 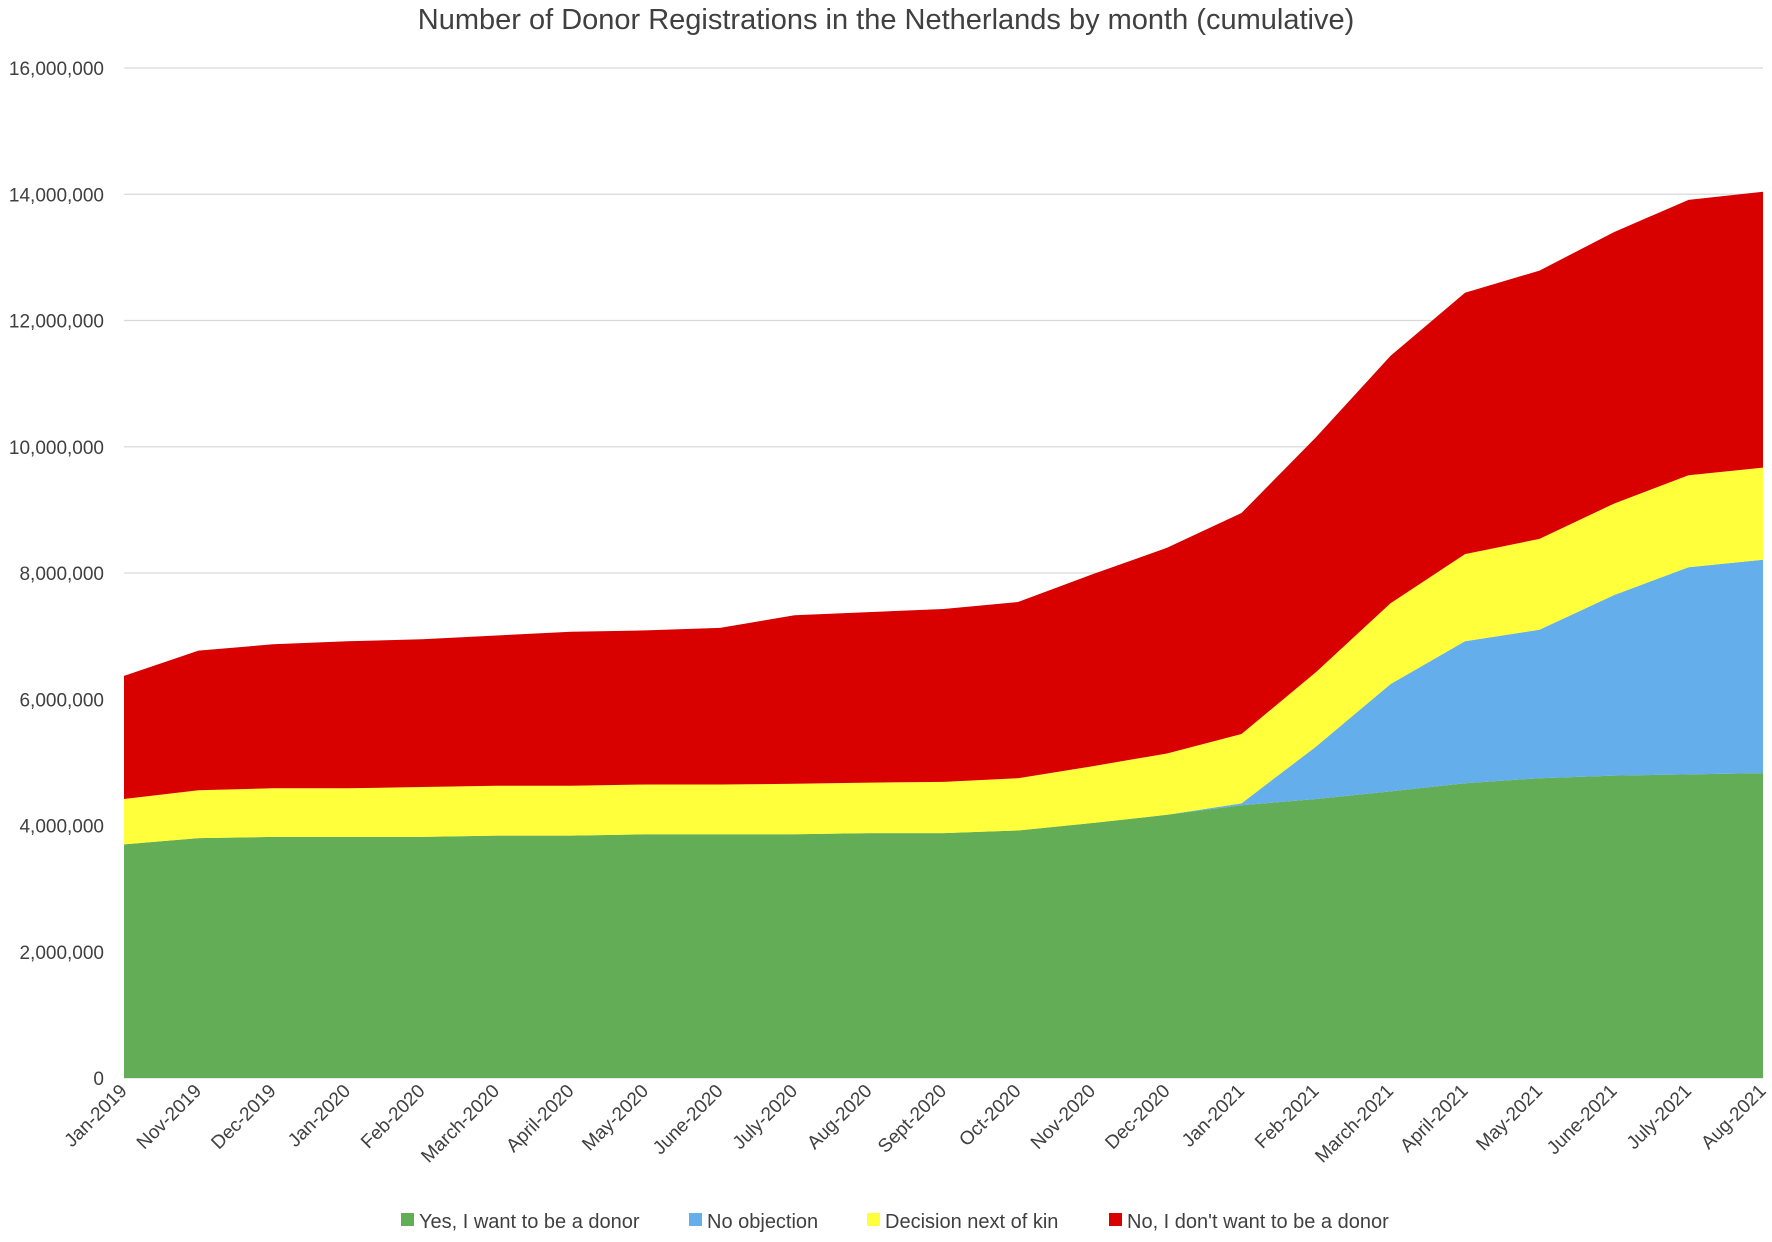 I want to click on y-tick-label: 2,000,000, so click(x=61, y=953).